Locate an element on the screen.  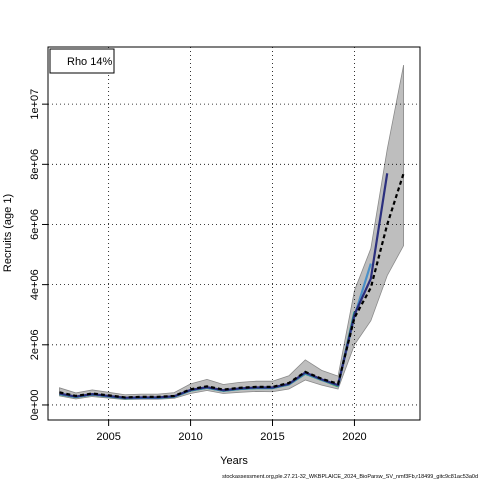
x-tick-label: 2010 is located at coordinates (190, 437).